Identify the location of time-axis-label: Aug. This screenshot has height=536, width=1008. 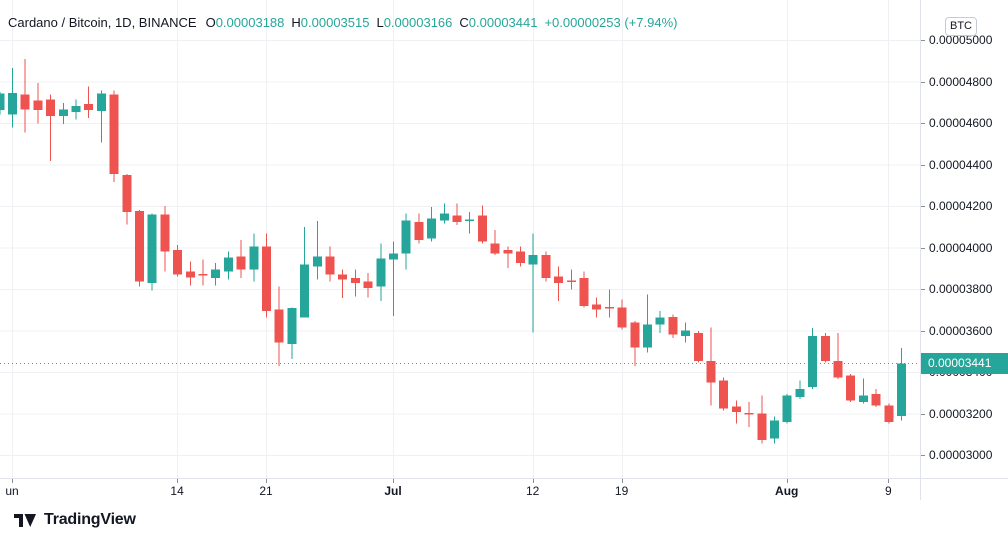
(787, 491).